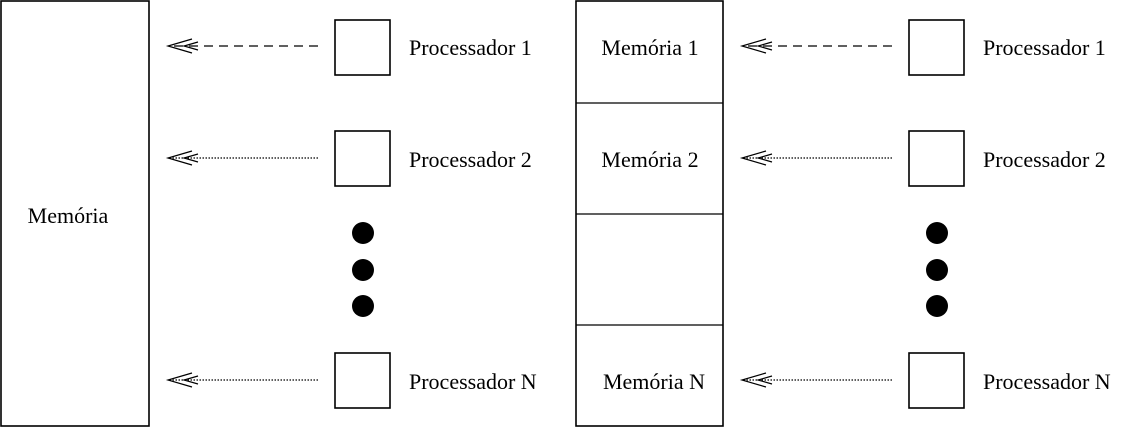 This screenshot has width=1134, height=429. Describe the element at coordinates (936, 158) in the screenshot. I see `right-processor-2-box` at that location.